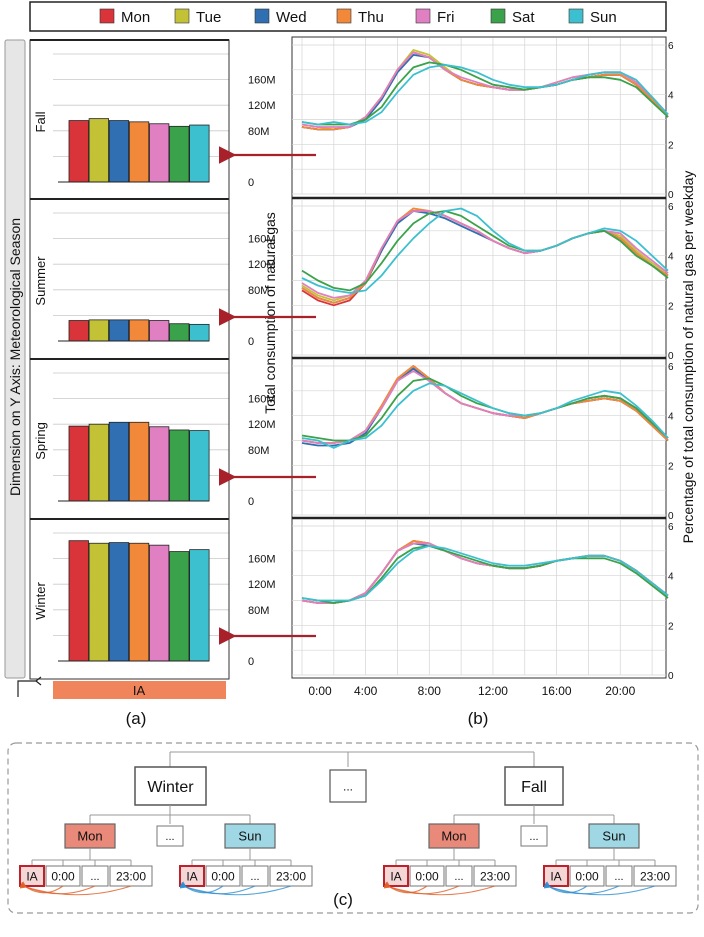 The image size is (704, 937). What do you see at coordinates (40, 601) in the screenshot?
I see `season-label: Winter` at bounding box center [40, 601].